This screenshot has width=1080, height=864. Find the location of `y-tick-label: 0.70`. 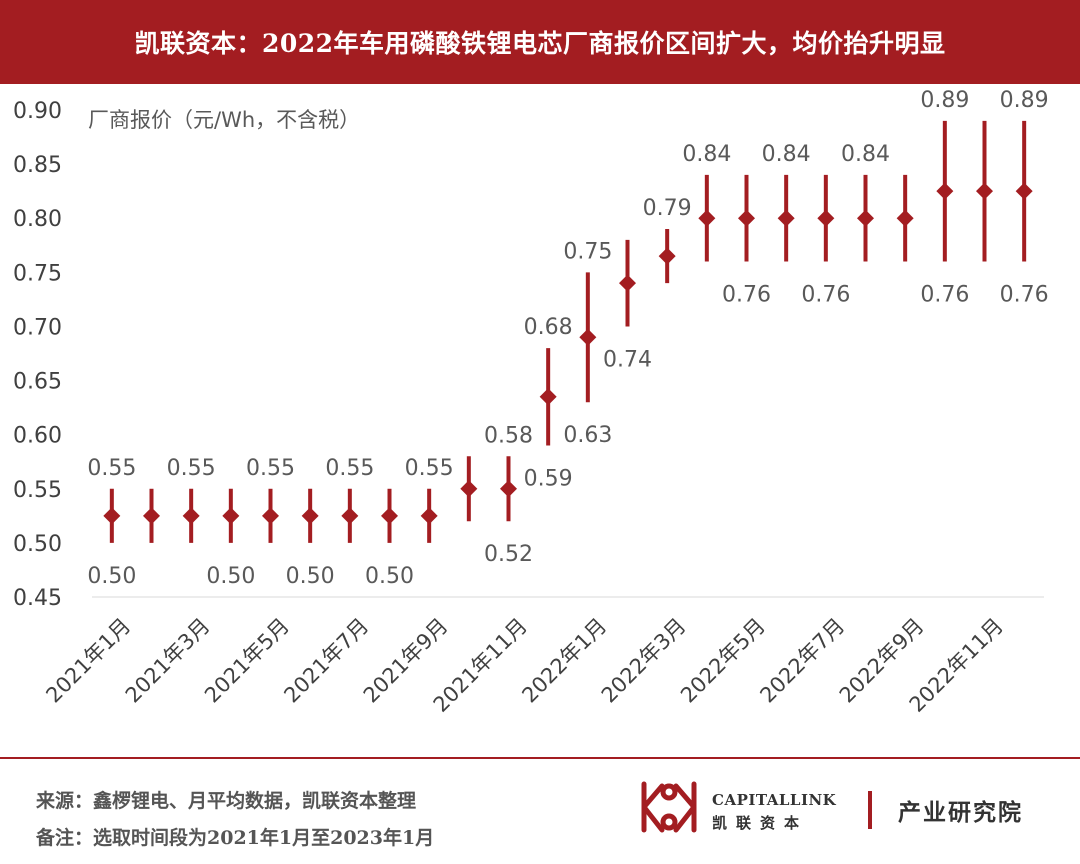

y-tick-label: 0.70 is located at coordinates (37, 327).